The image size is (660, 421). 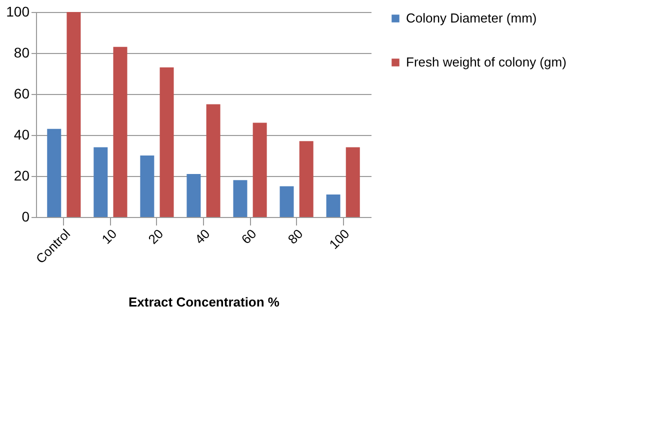 I want to click on x-axis-title: Extract Concentration %, so click(x=204, y=302).